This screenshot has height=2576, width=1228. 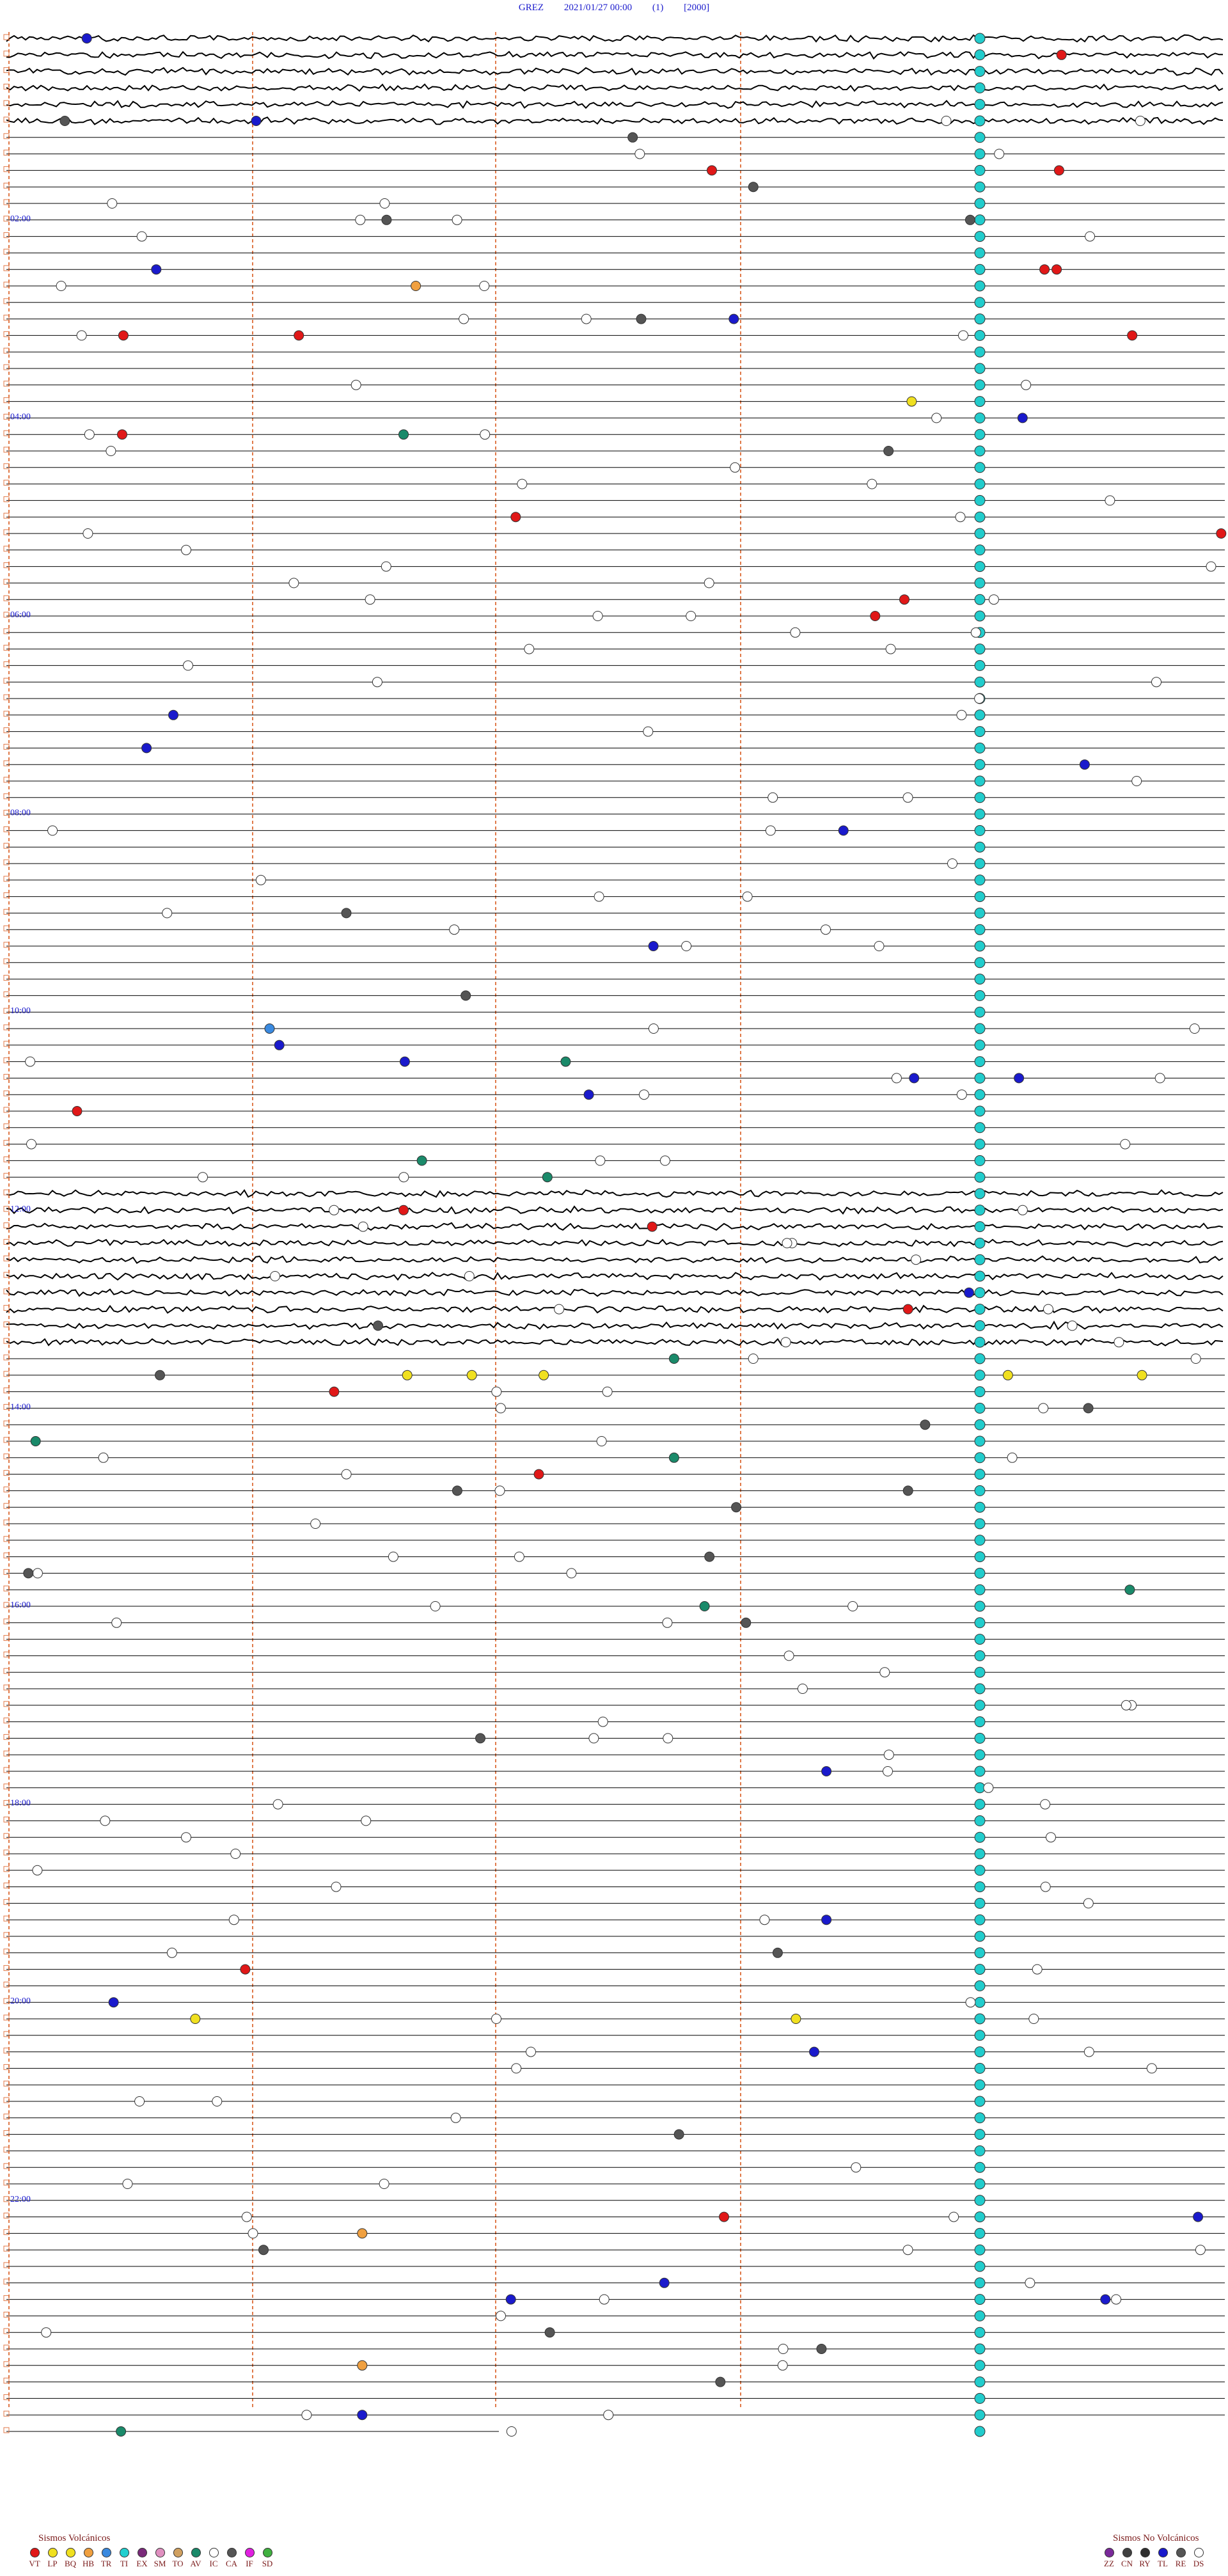 What do you see at coordinates (88, 2563) in the screenshot?
I see `legend-label: HB` at bounding box center [88, 2563].